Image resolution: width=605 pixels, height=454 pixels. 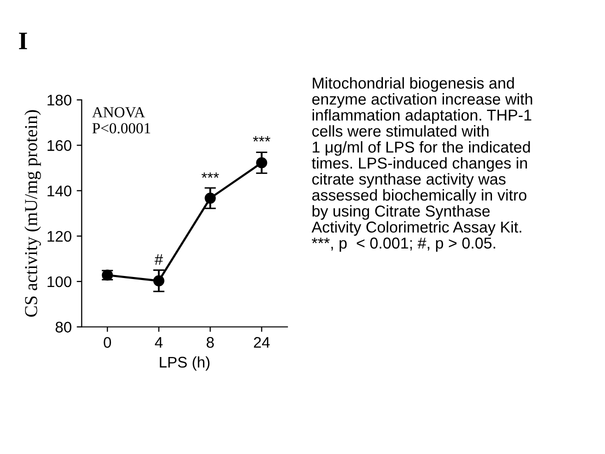 What do you see at coordinates (32, 213) in the screenshot?
I see `y-axis-title: CS activity (mU/mg protein)` at bounding box center [32, 213].